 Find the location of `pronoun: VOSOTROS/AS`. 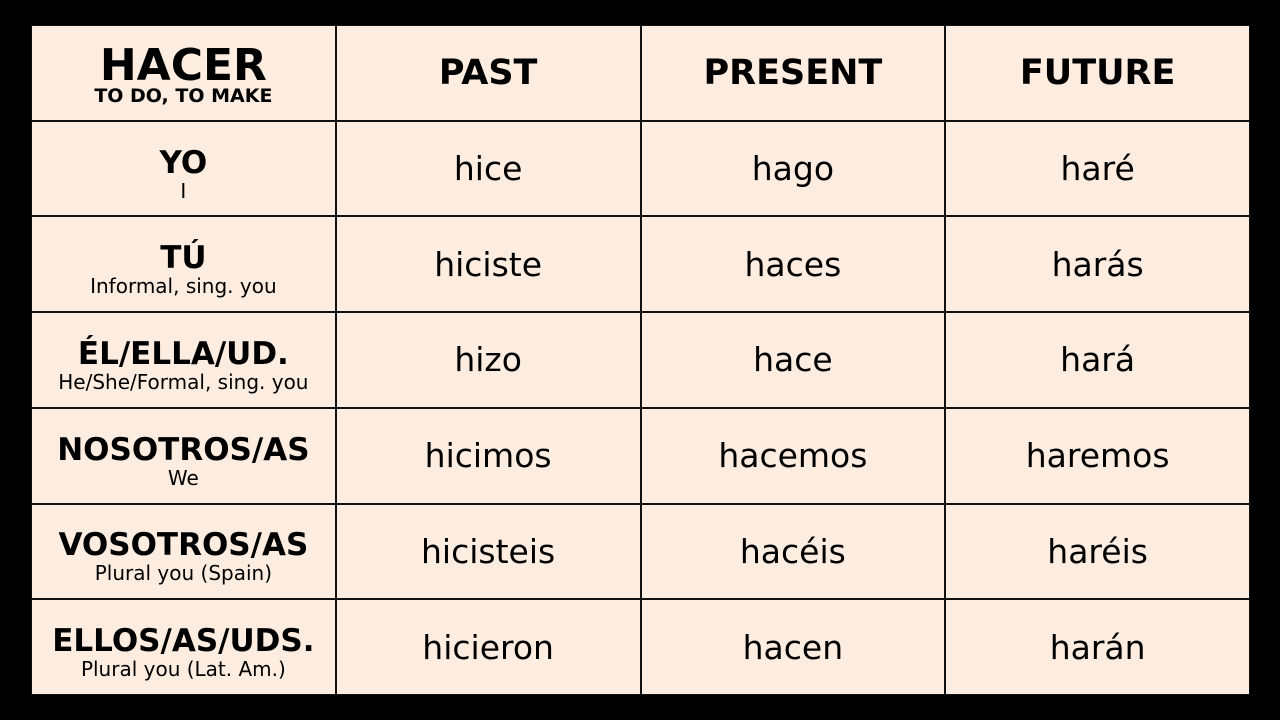

pronoun: VOSOTROS/AS is located at coordinates (183, 545).